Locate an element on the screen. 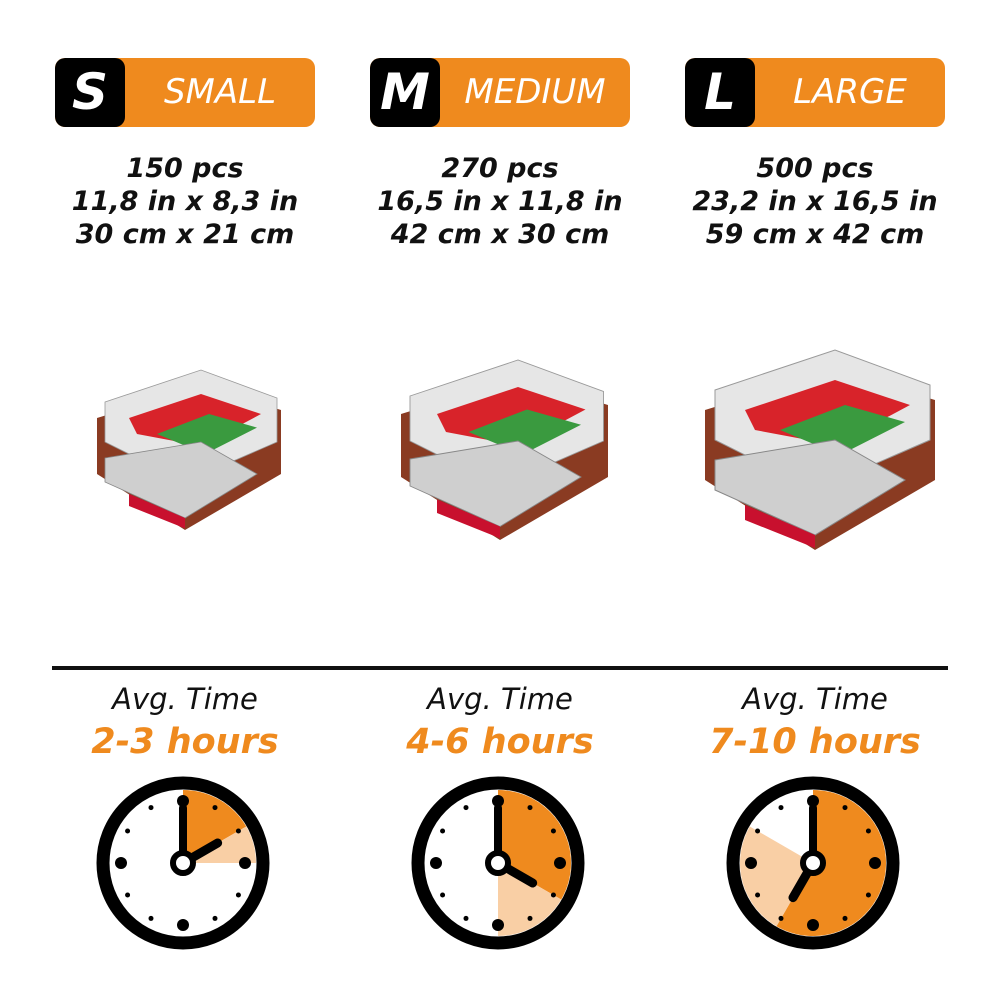  size-letter: S is located at coordinates (90, 92).